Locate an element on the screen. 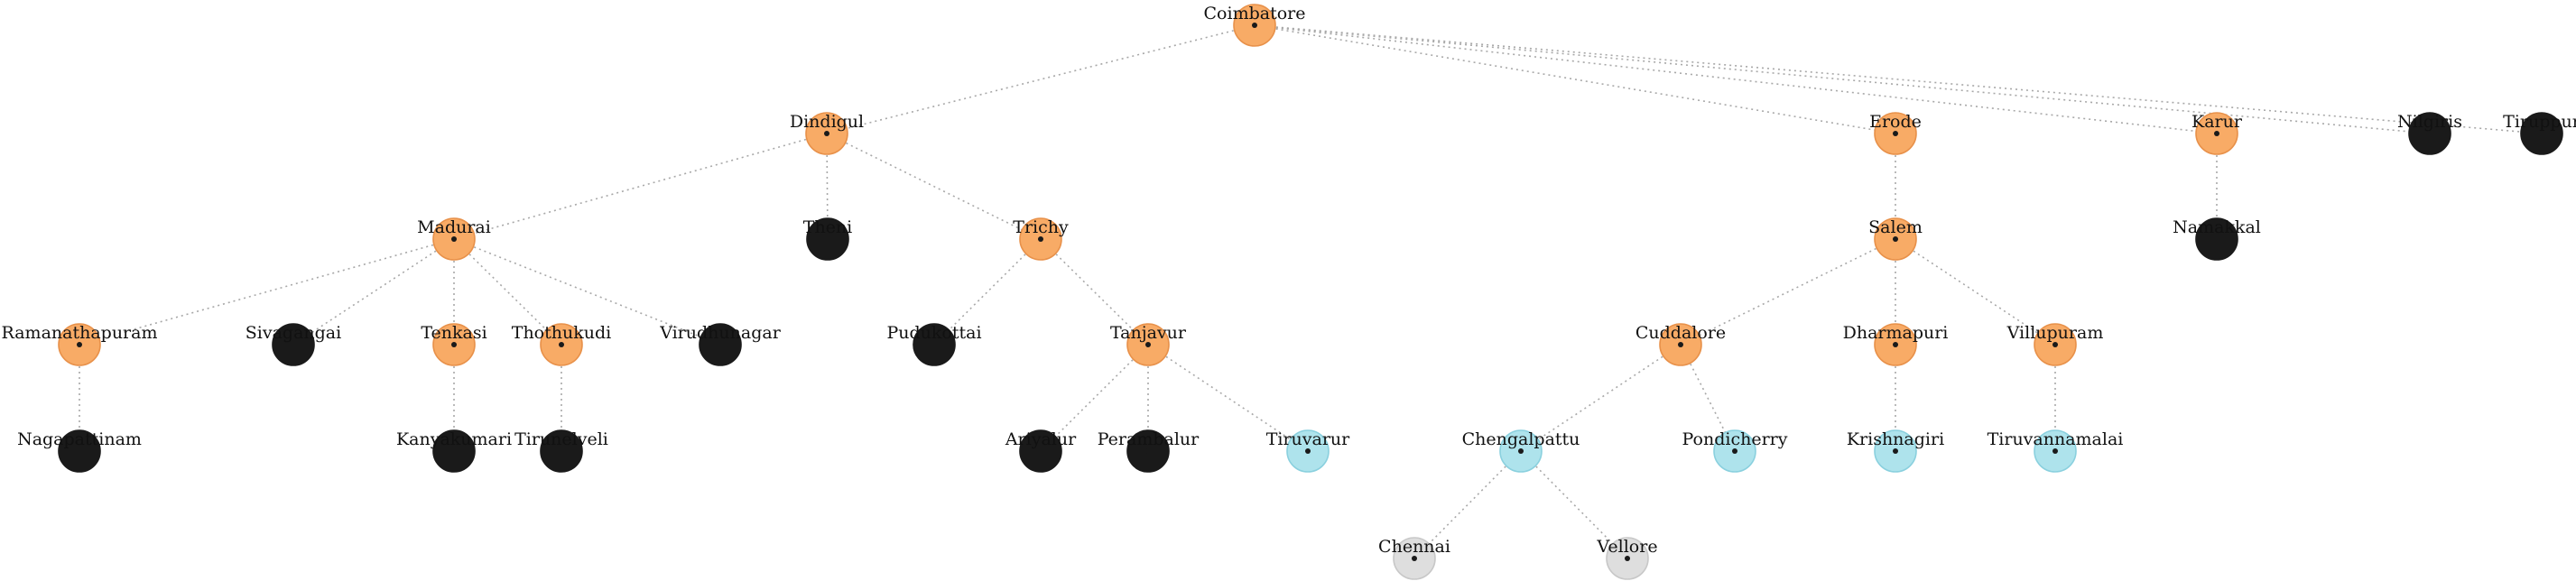 The width and height of the screenshot is (2576, 581). node-label-krishnagiri: Krishnagiri is located at coordinates (1896, 439).